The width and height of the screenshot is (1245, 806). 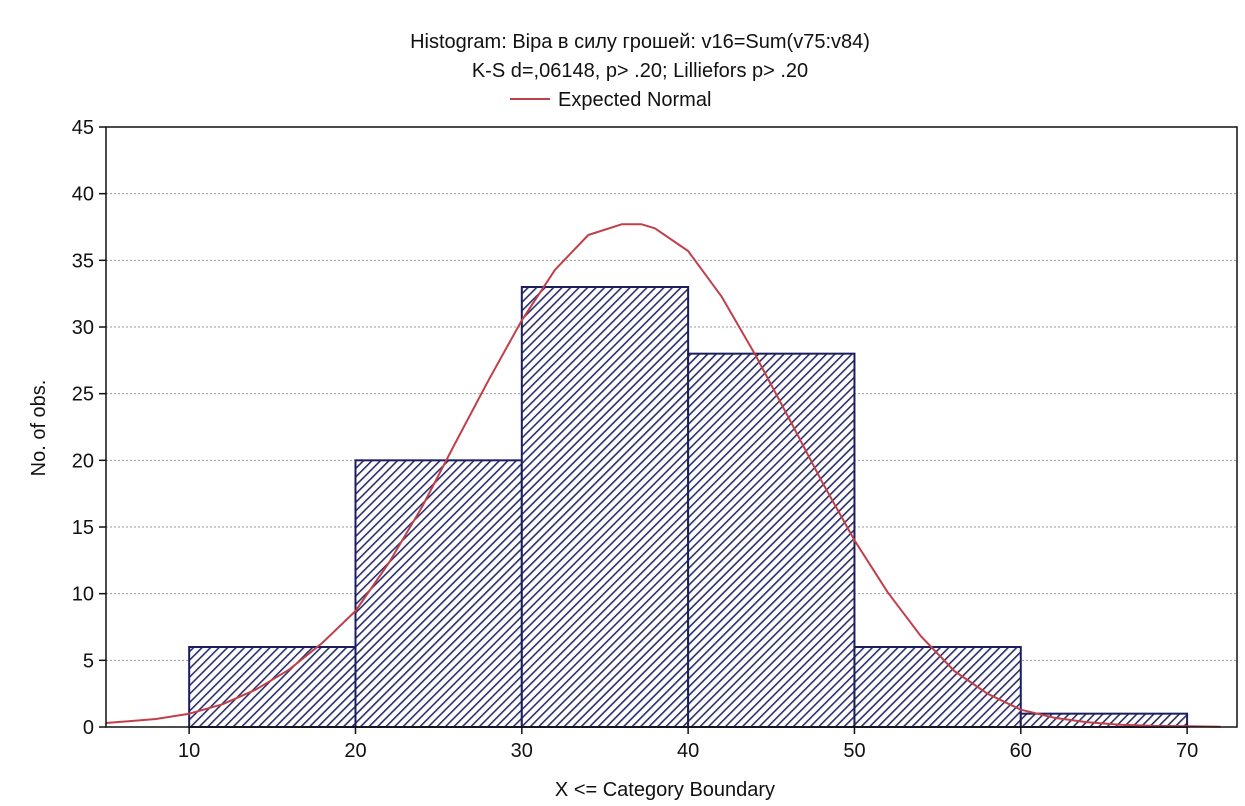 What do you see at coordinates (88, 661) in the screenshot?
I see `y-tick-label: 5` at bounding box center [88, 661].